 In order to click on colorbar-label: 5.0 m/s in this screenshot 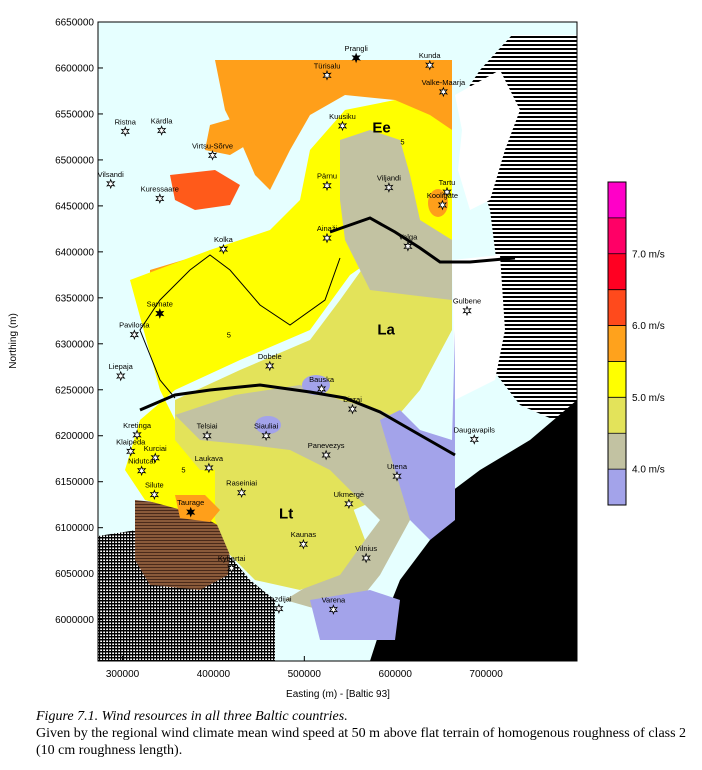, I will do `click(648, 398)`.